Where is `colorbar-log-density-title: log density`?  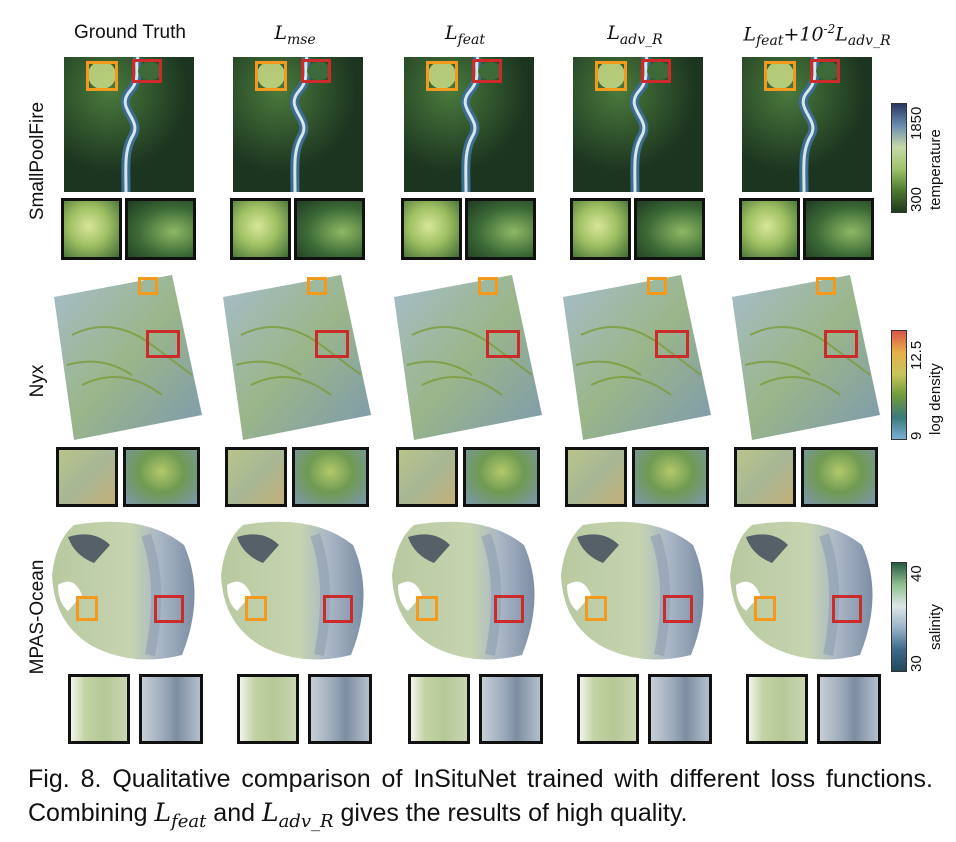
colorbar-log-density-title: log density is located at coordinates (935, 399).